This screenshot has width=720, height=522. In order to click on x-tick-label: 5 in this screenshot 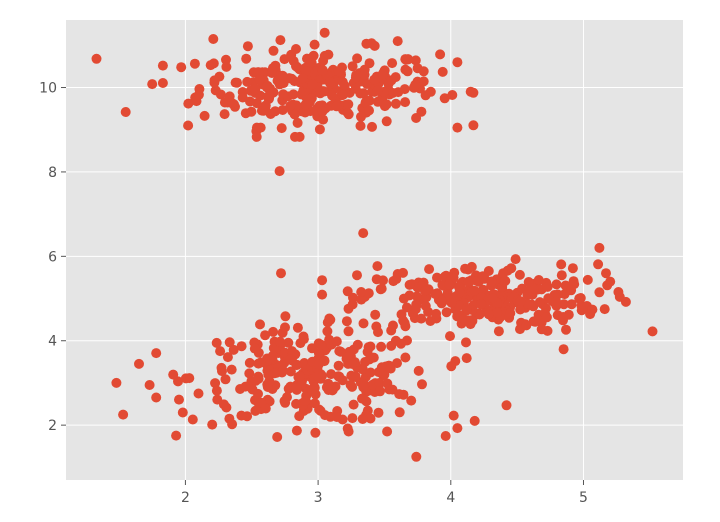, I will do `click(583, 498)`.